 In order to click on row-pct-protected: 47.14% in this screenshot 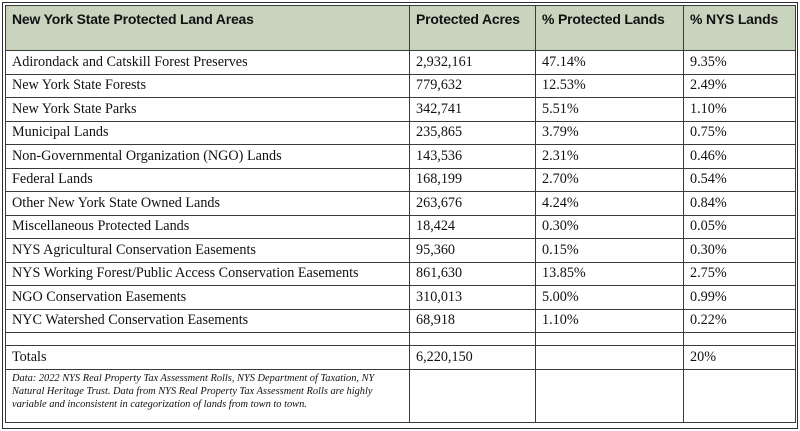, I will do `click(609, 62)`.